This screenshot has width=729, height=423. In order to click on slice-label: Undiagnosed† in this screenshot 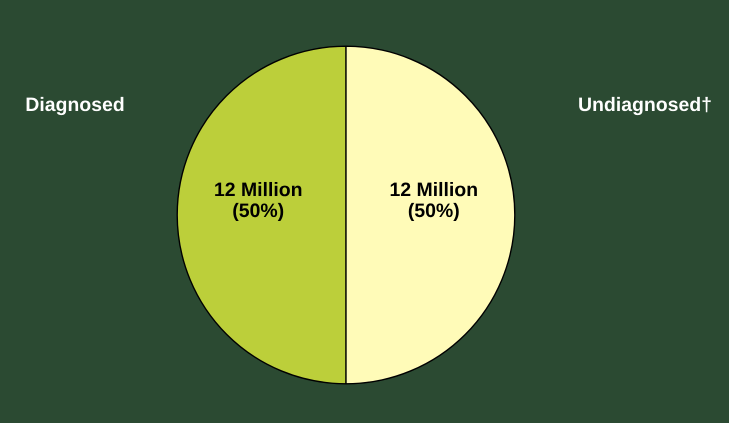, I will do `click(645, 106)`.